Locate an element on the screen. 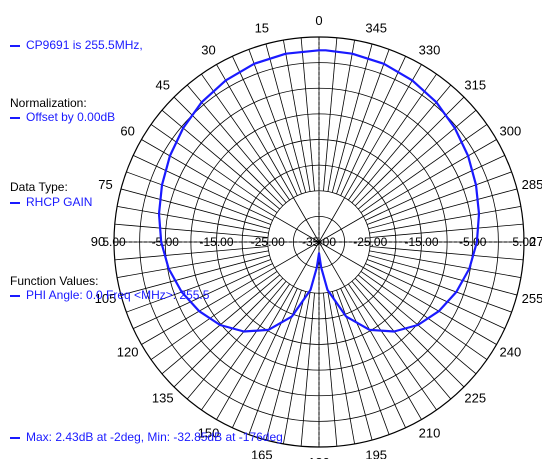 This screenshot has height=459, width=542. angle-label: 180 is located at coordinates (319, 457).